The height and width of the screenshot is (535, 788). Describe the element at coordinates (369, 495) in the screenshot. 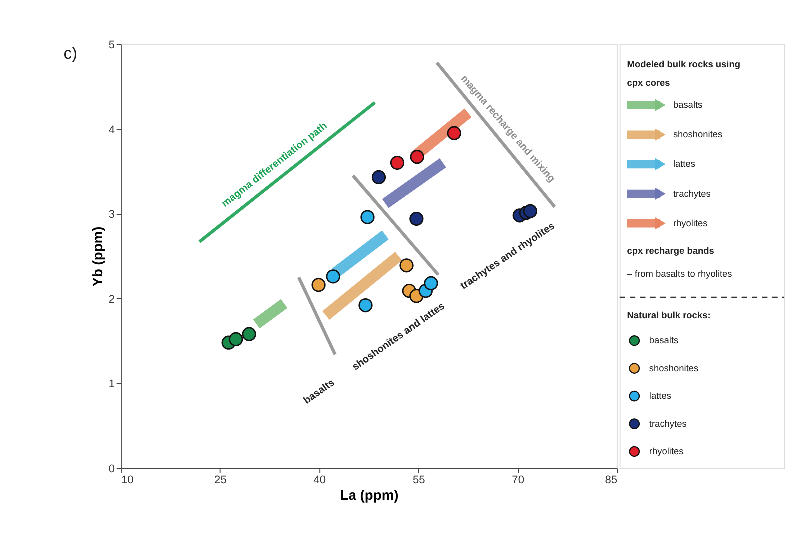

I see `x-axis-title: La (ppm)` at that location.